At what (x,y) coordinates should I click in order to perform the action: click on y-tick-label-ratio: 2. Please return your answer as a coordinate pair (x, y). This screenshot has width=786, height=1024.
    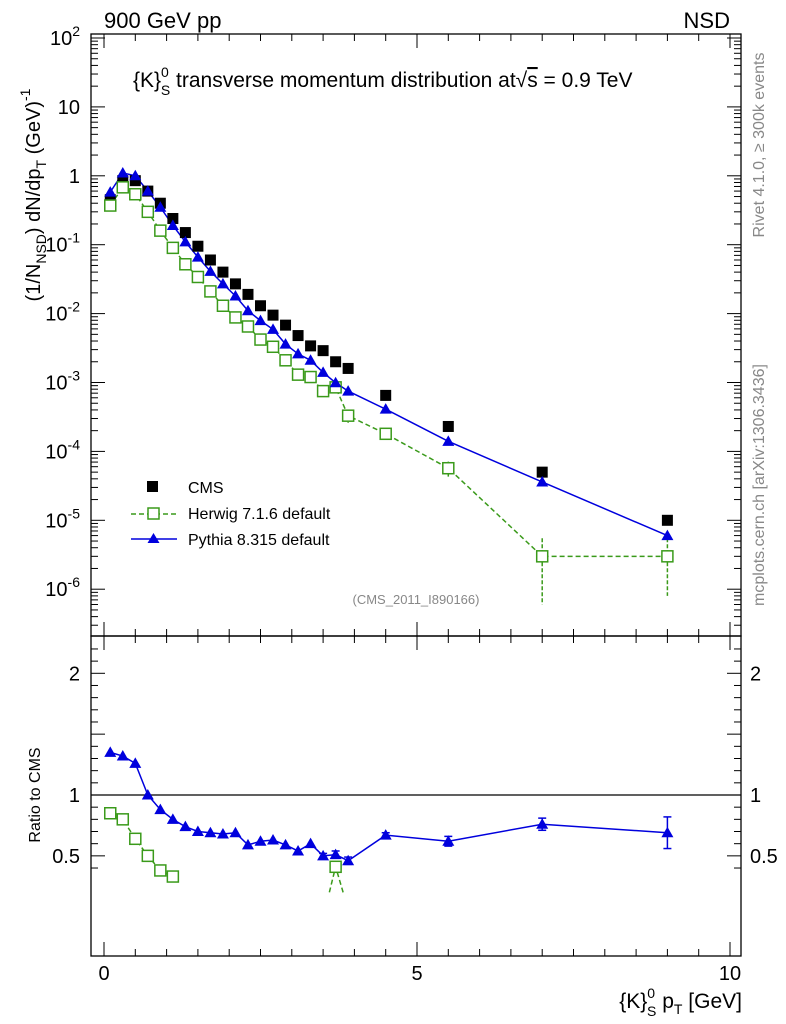
    Looking at the image, I should click on (74, 674).